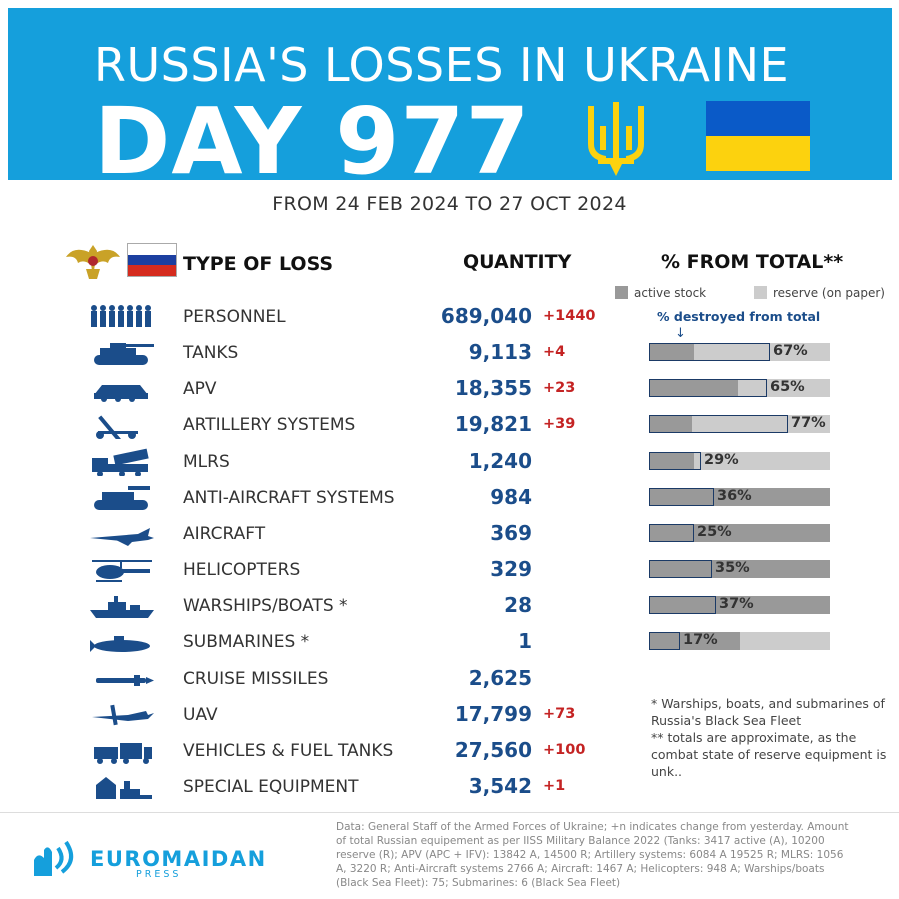 The image size is (899, 899). I want to click on percent-label: 29%, so click(721, 460).